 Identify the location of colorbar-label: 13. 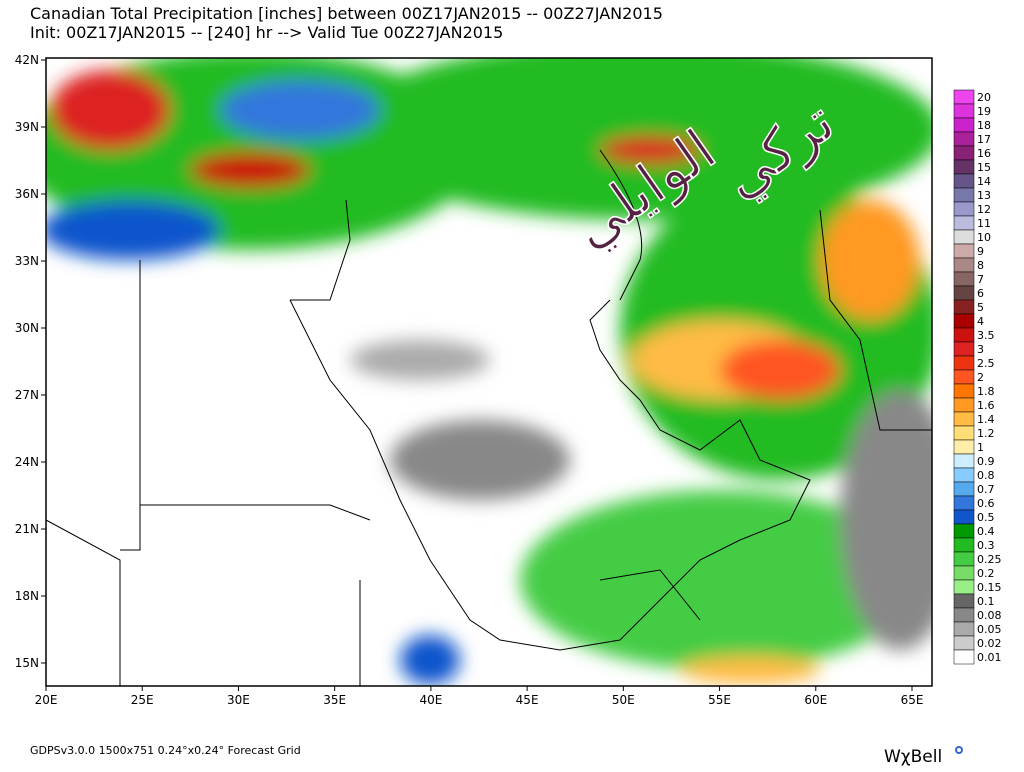
(984, 195).